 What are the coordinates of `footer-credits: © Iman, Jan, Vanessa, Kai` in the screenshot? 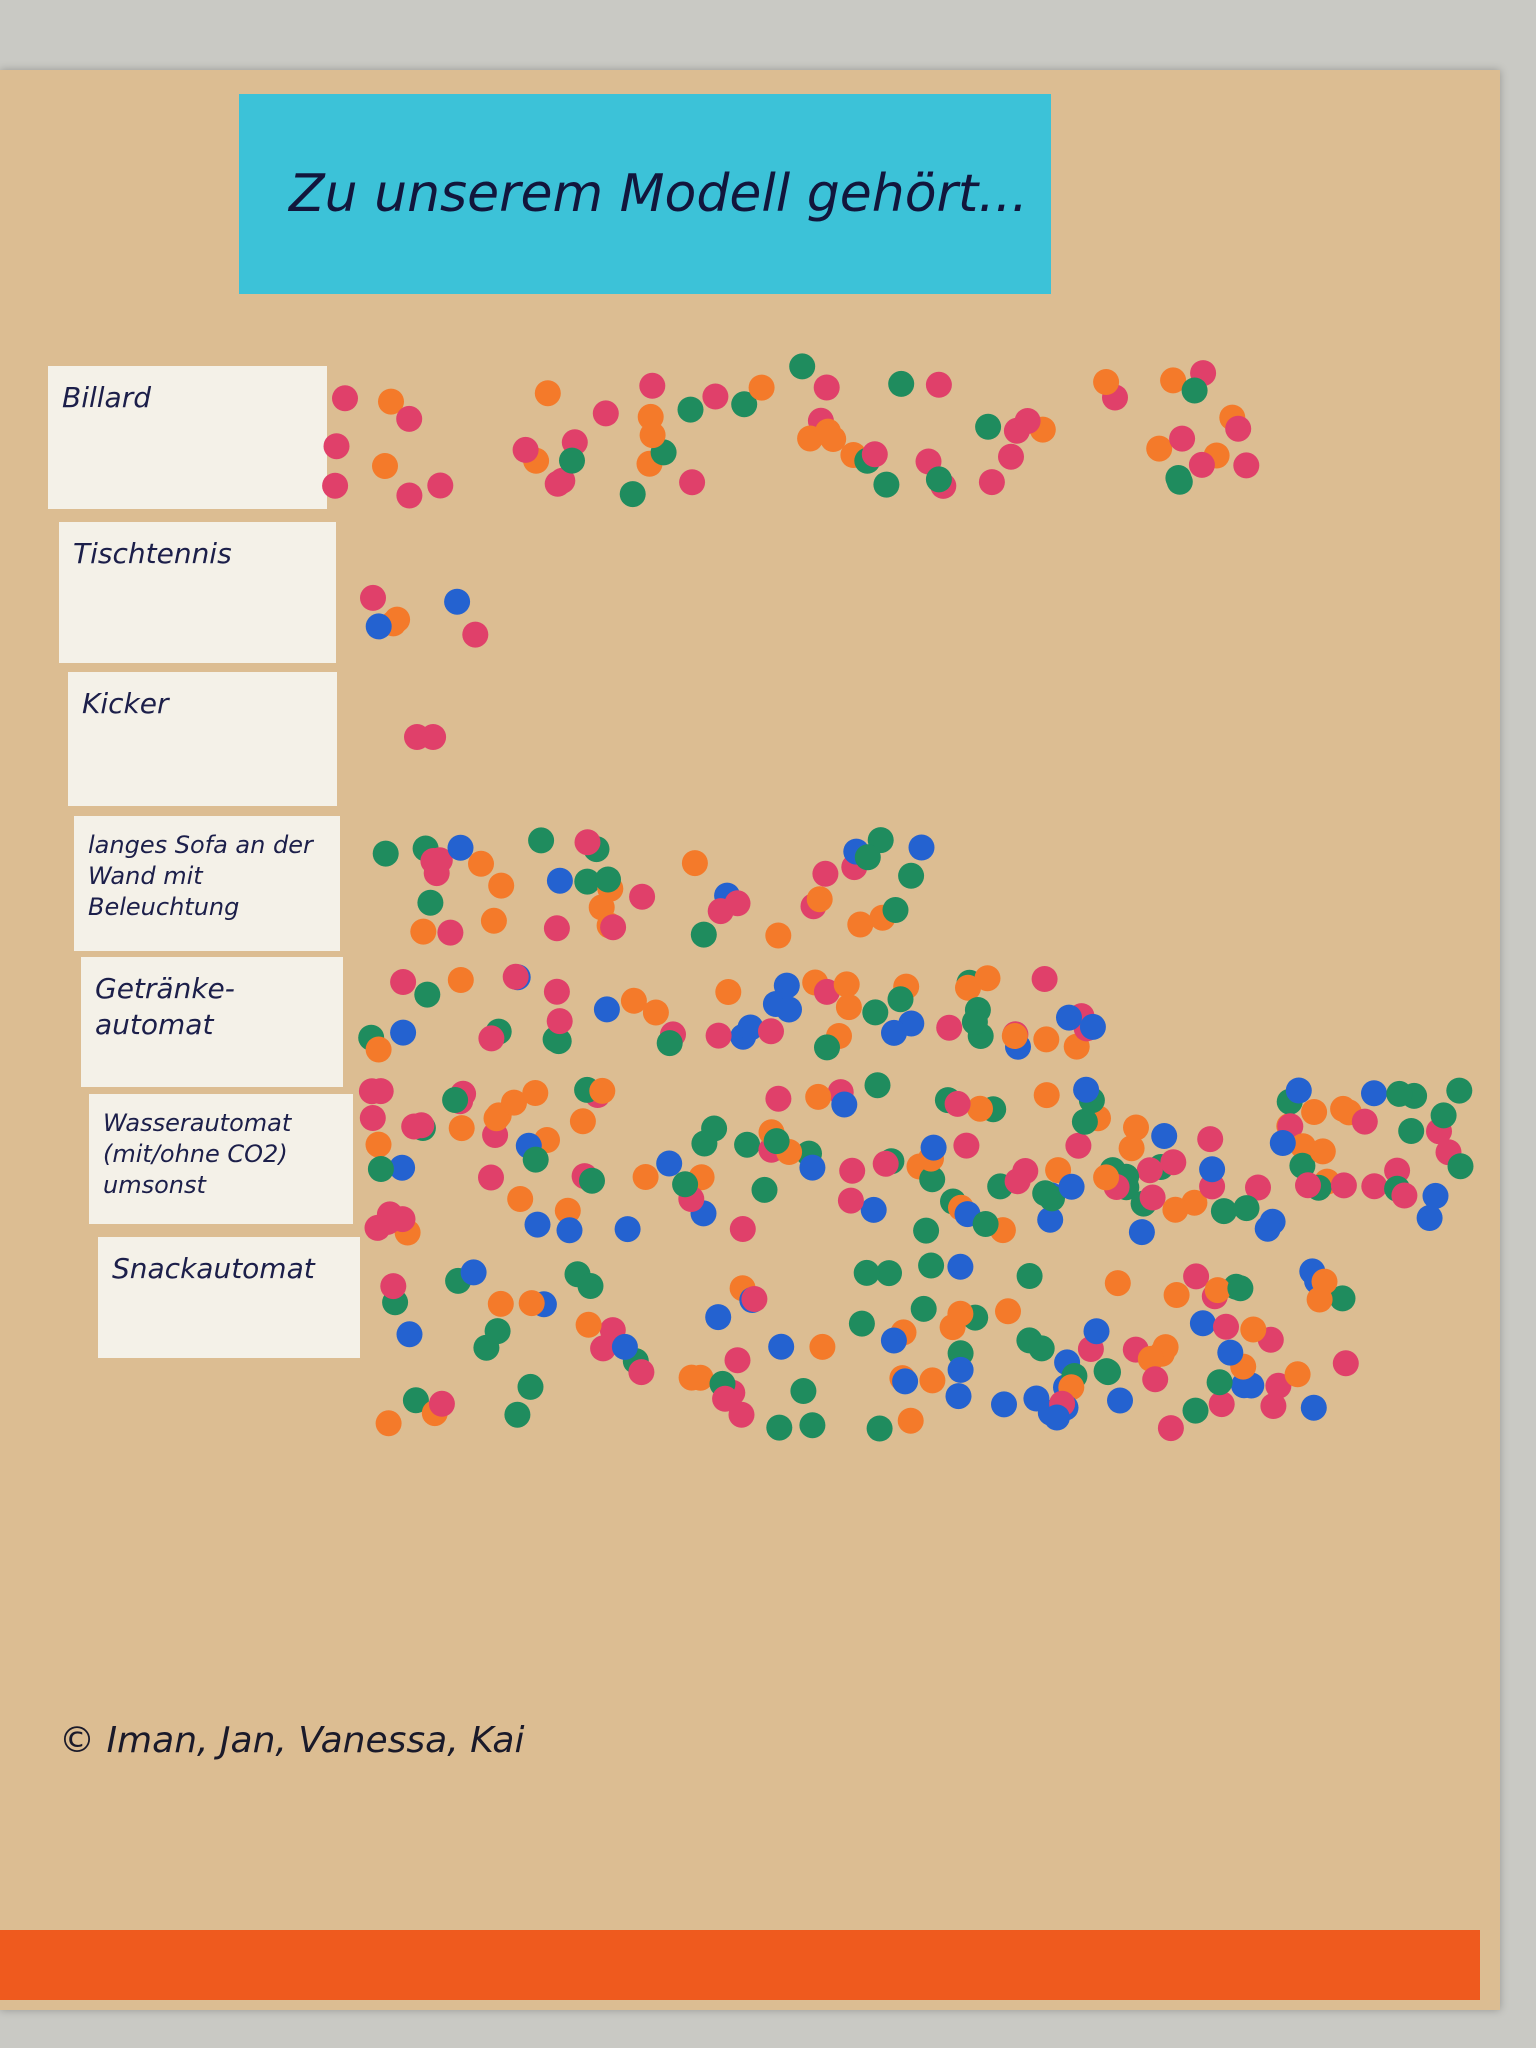 It's located at (292, 1740).